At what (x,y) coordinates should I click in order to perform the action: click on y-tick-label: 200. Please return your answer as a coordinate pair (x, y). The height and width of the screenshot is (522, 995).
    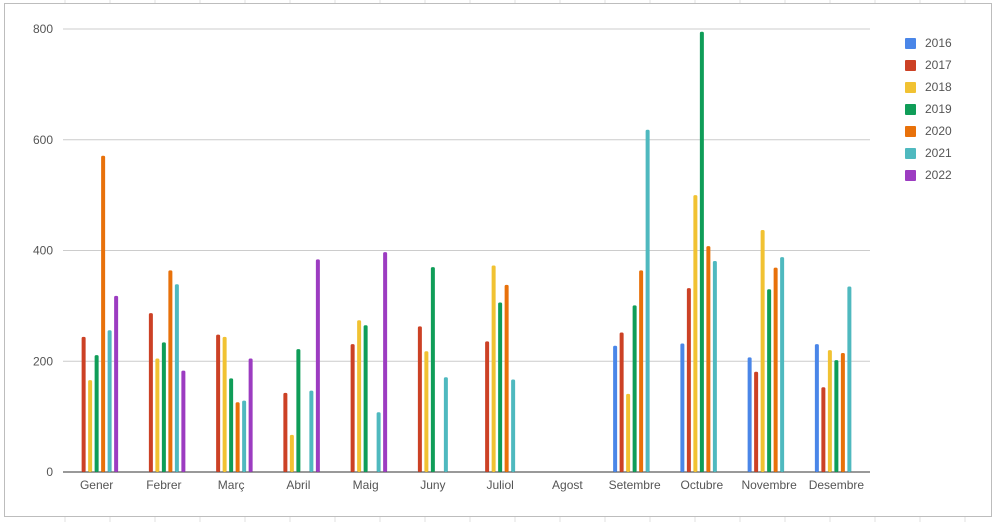
    Looking at the image, I should click on (43, 361).